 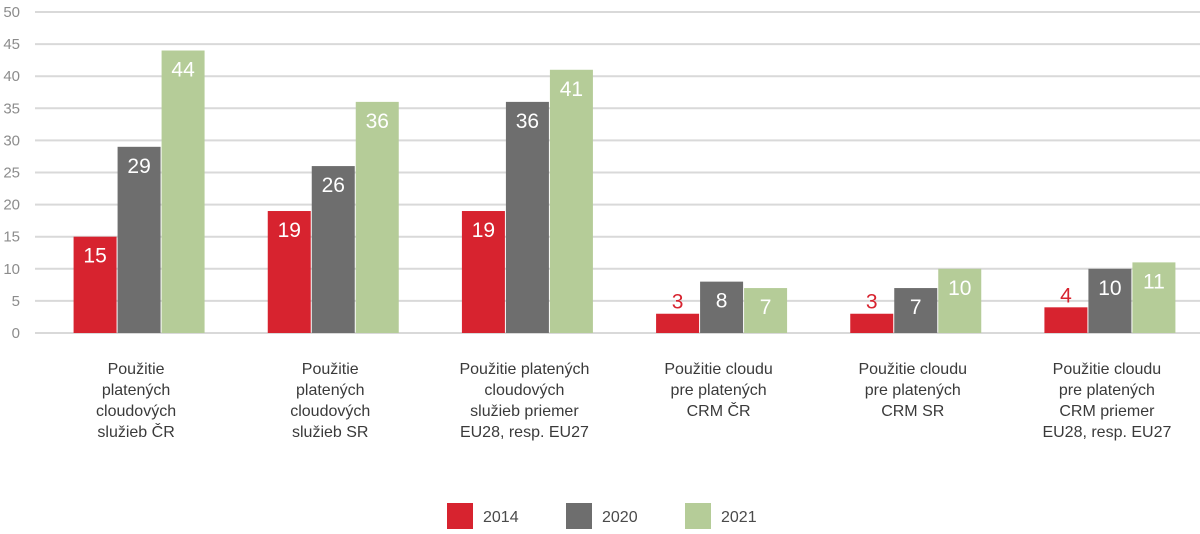 What do you see at coordinates (11, 44) in the screenshot?
I see `y-tick-label: 45` at bounding box center [11, 44].